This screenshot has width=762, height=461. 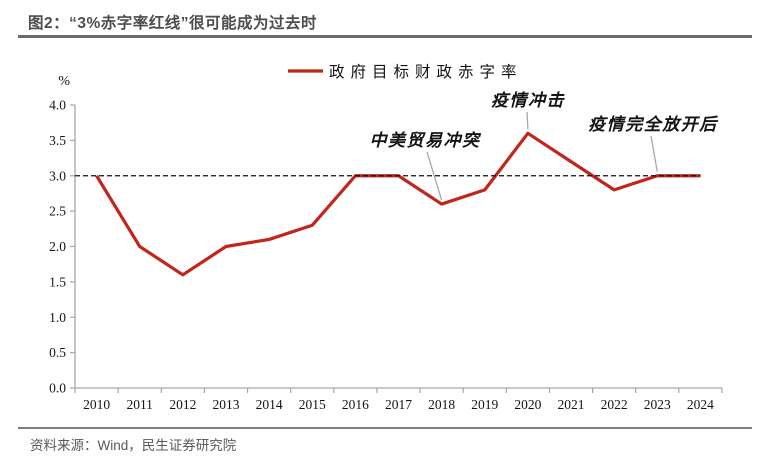 What do you see at coordinates (355, 404) in the screenshot?
I see `x-tick-label: 2016` at bounding box center [355, 404].